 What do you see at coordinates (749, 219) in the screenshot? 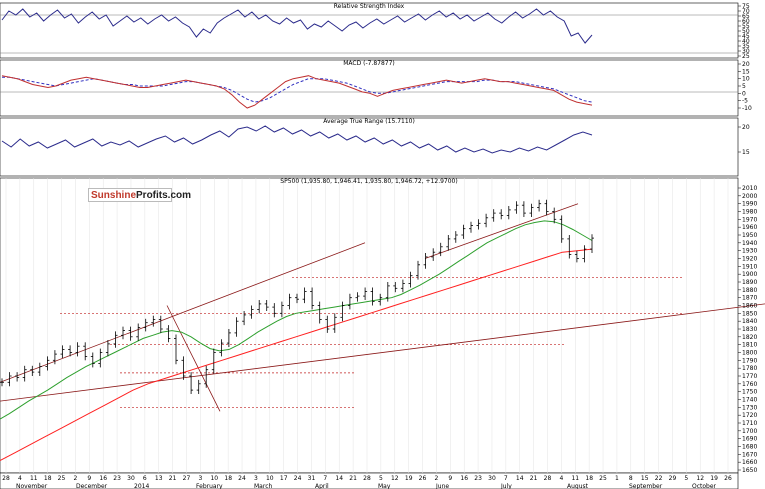
I see `price-tick-label: 1970` at bounding box center [749, 219].